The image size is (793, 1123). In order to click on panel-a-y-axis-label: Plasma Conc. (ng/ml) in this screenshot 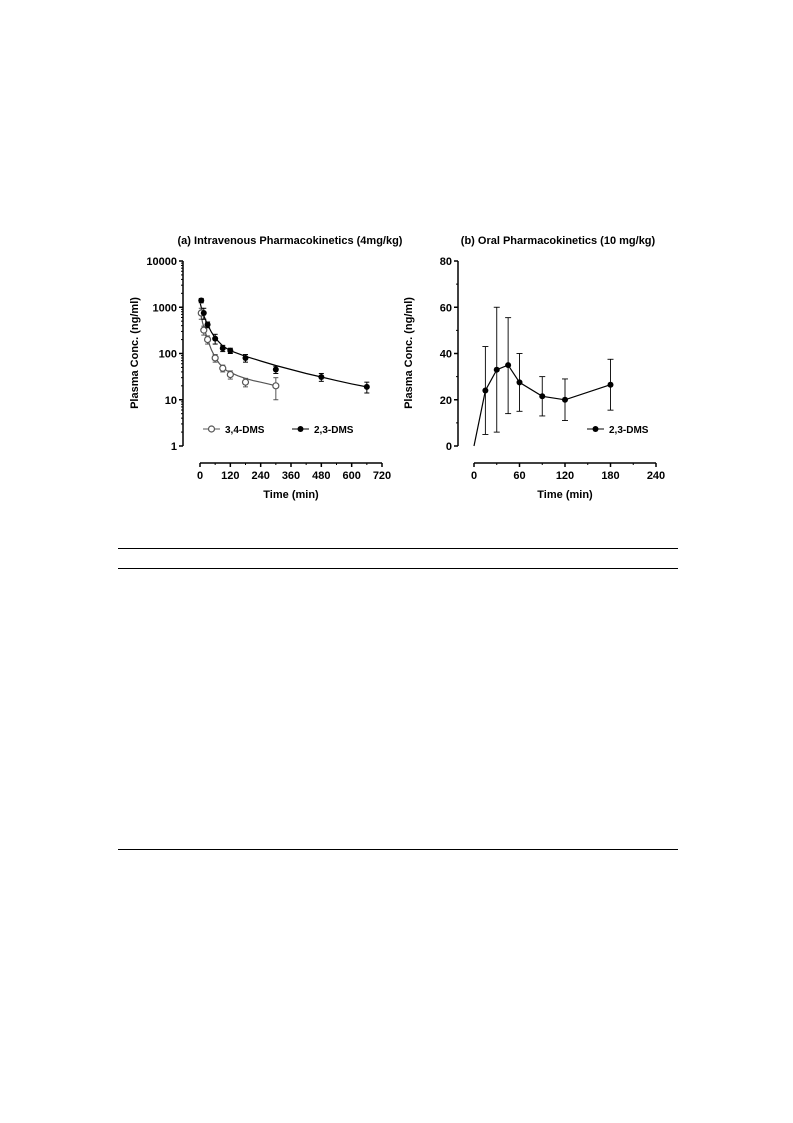, I will do `click(135, 353)`.